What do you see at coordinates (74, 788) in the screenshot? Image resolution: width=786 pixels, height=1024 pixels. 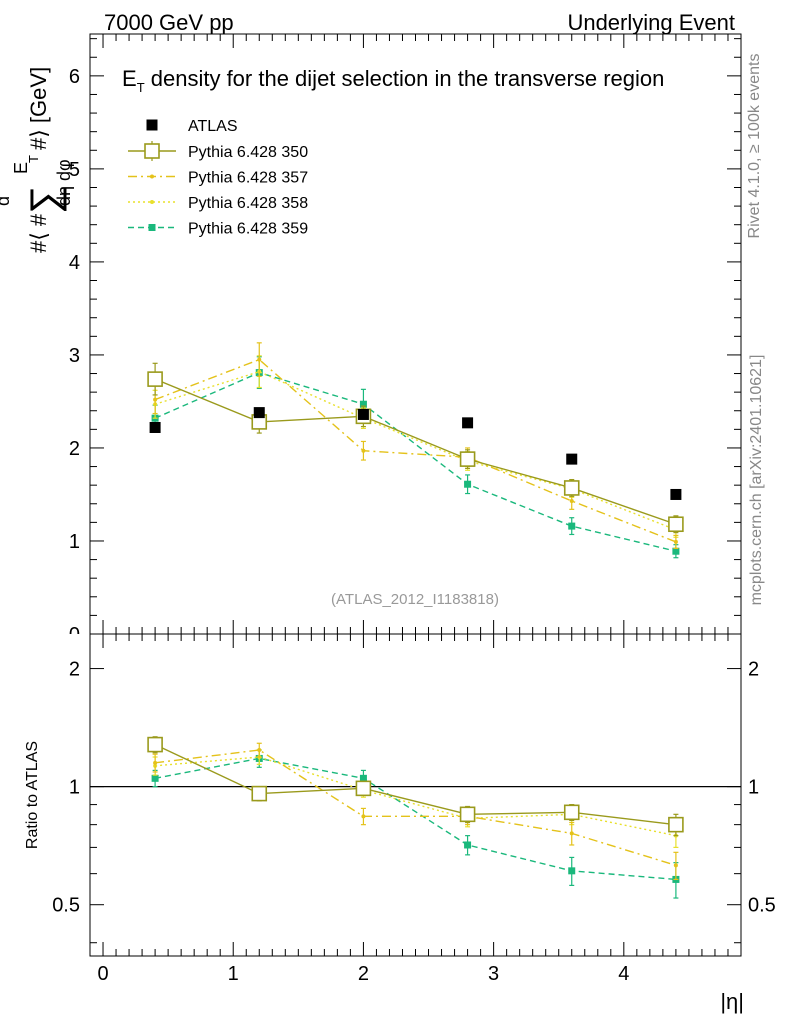 I see `ratio-y-tick-label: 1` at bounding box center [74, 788].